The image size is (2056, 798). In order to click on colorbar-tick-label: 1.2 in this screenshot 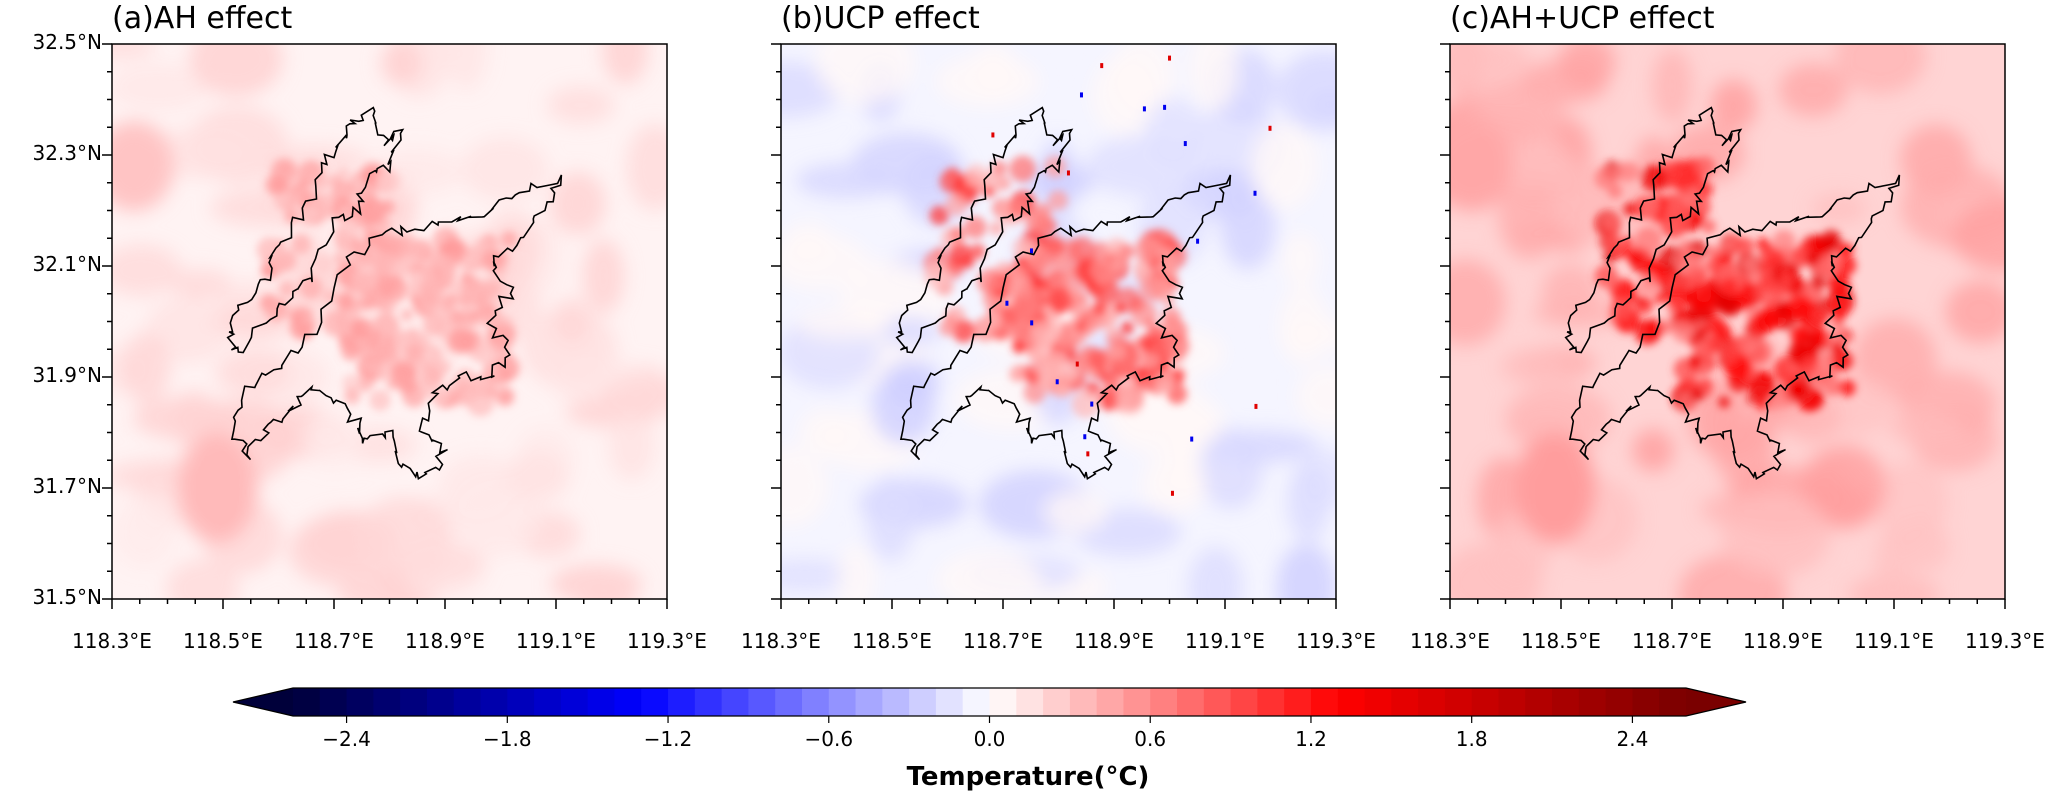, I will do `click(1311, 739)`.